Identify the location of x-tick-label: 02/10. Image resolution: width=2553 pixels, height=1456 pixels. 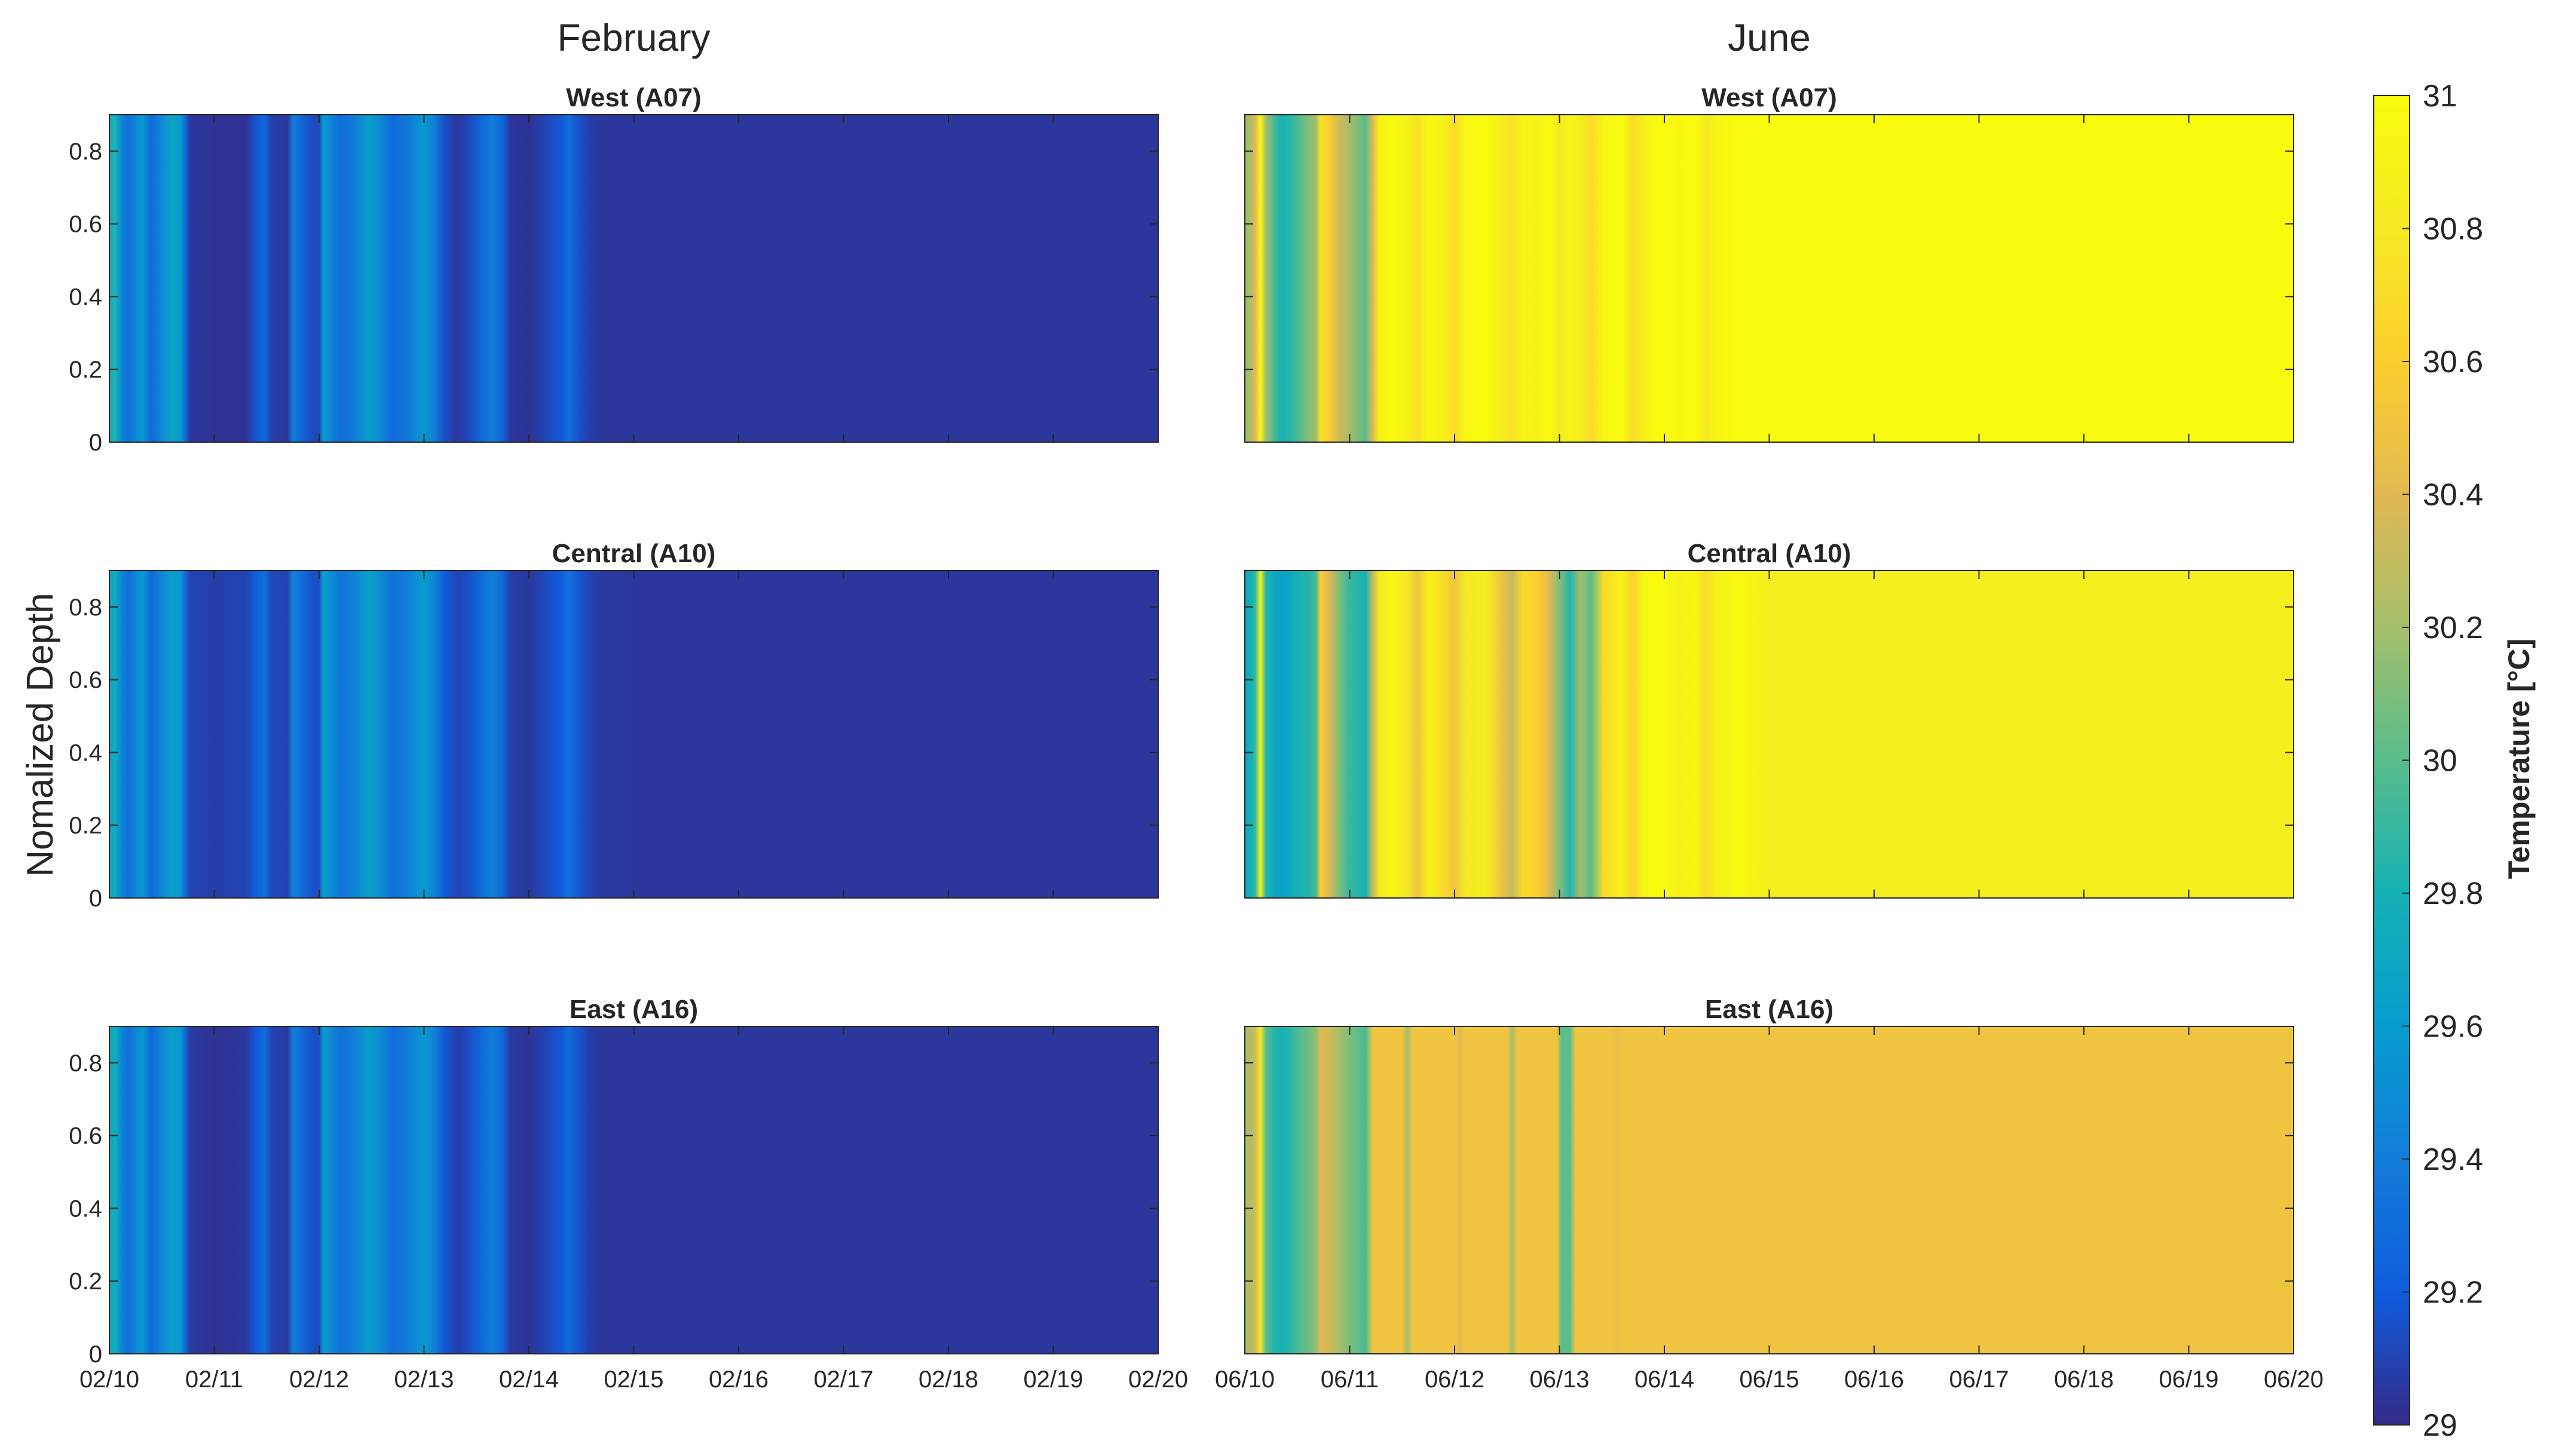
(109, 1380).